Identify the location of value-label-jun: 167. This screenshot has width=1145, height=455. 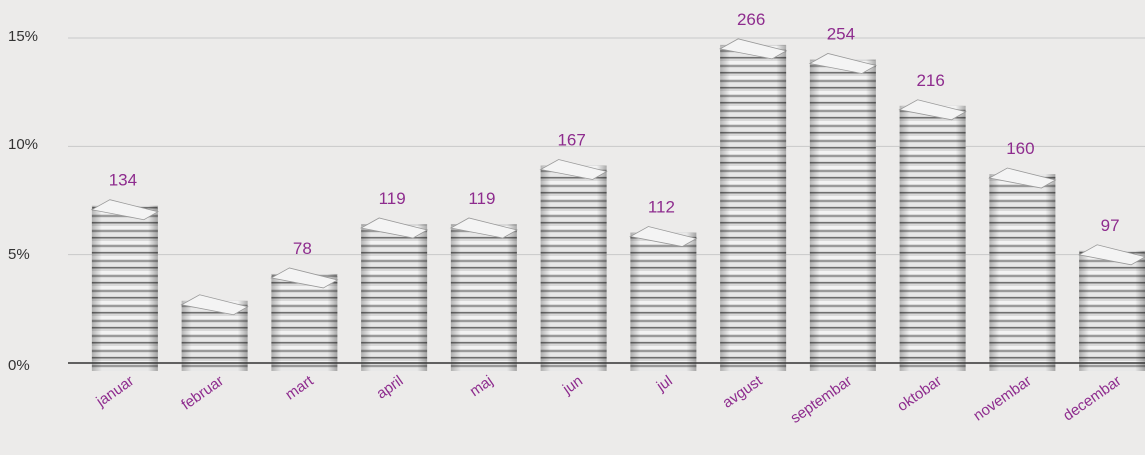
(571, 139).